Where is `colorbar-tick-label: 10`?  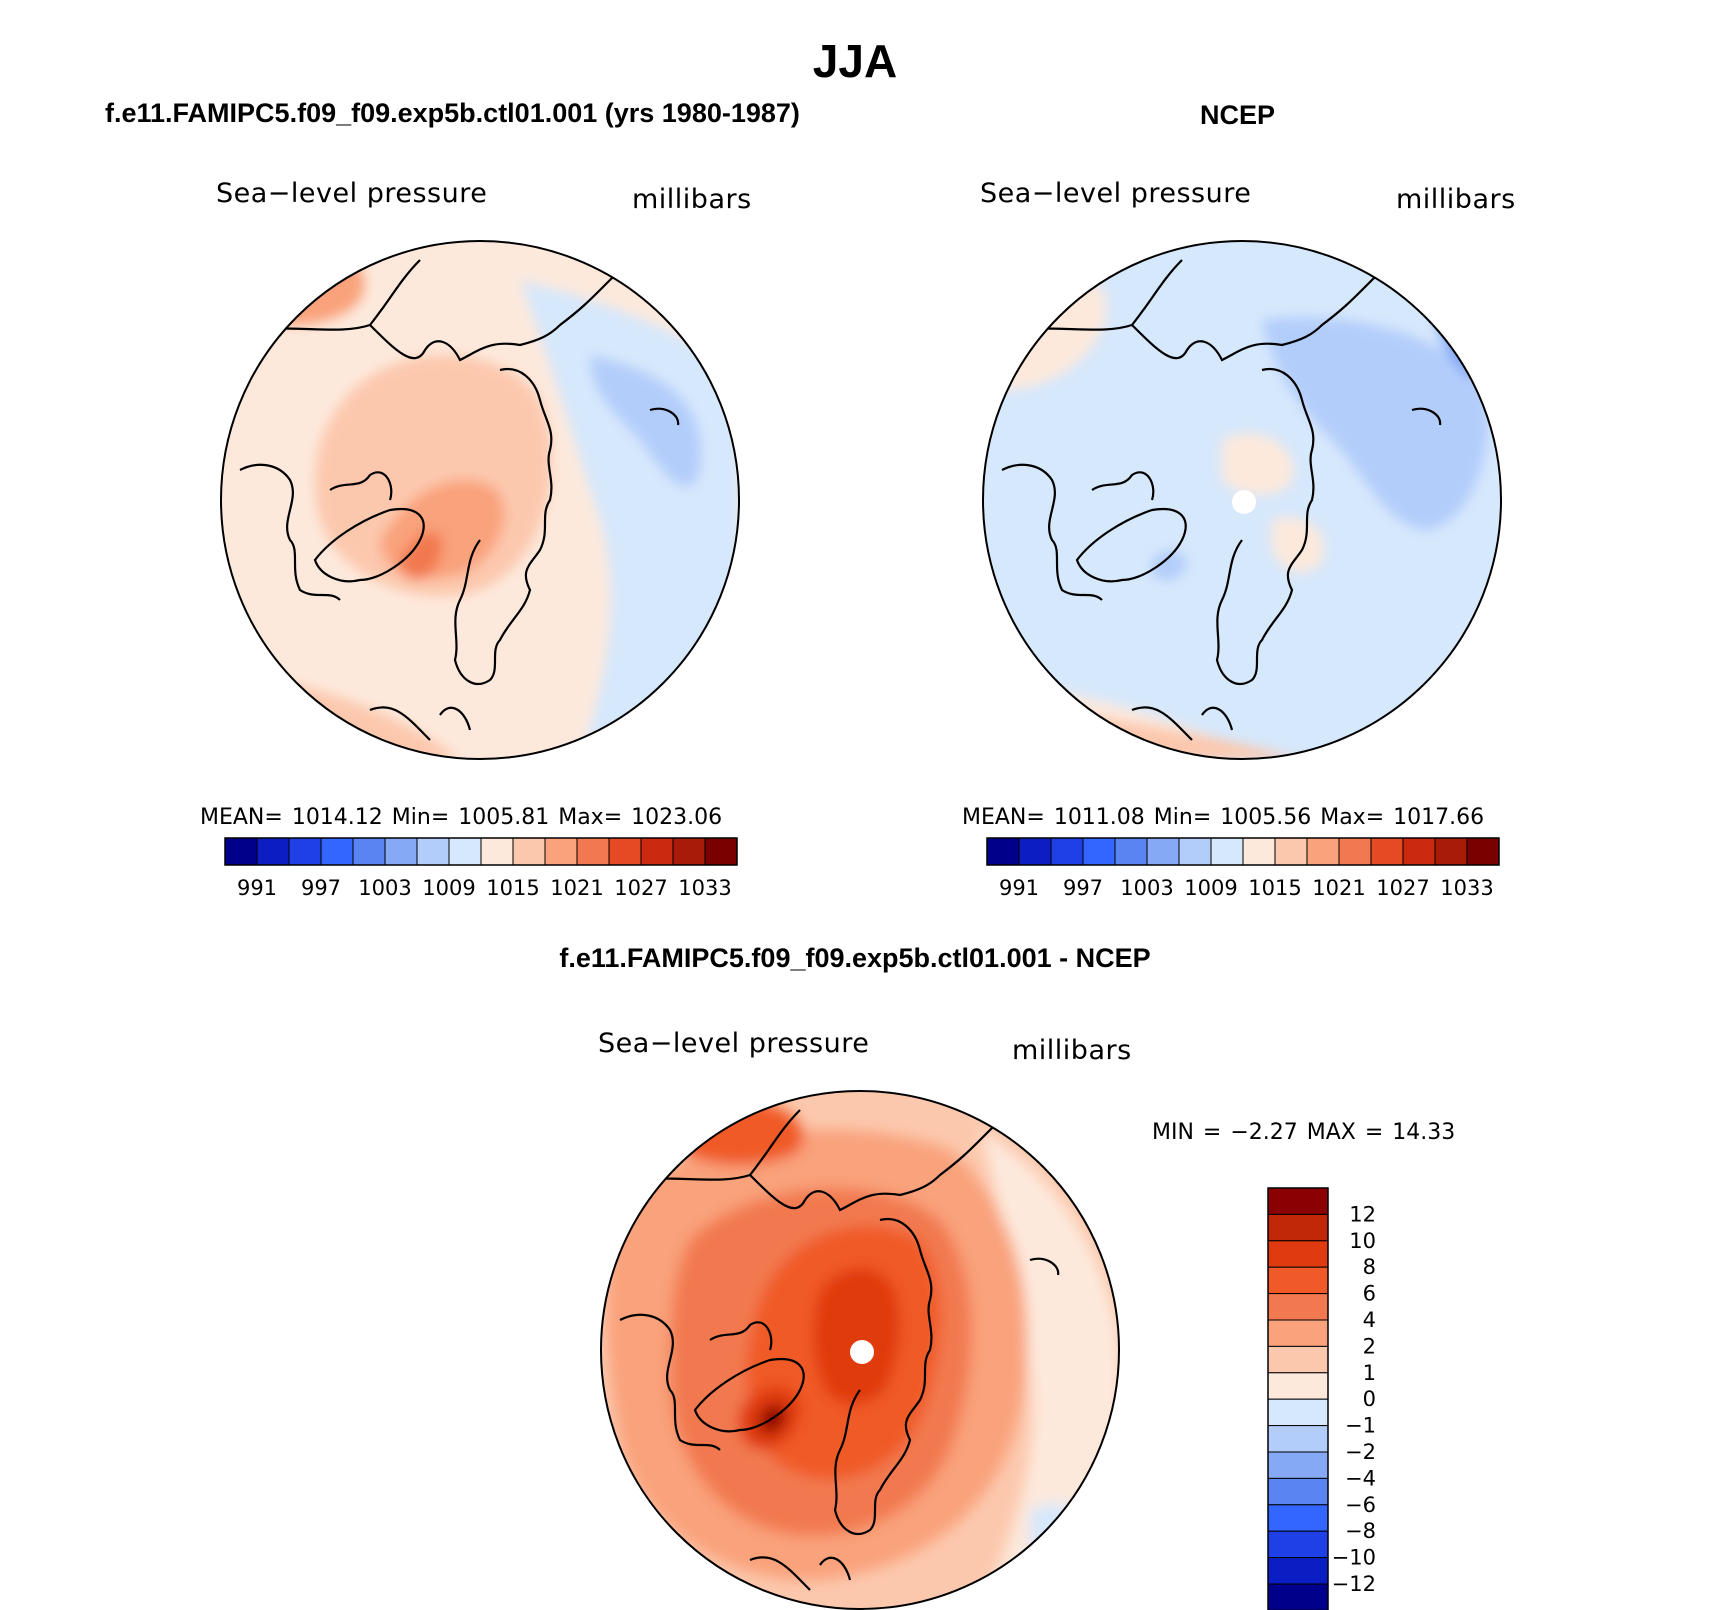 colorbar-tick-label: 10 is located at coordinates (1362, 1241).